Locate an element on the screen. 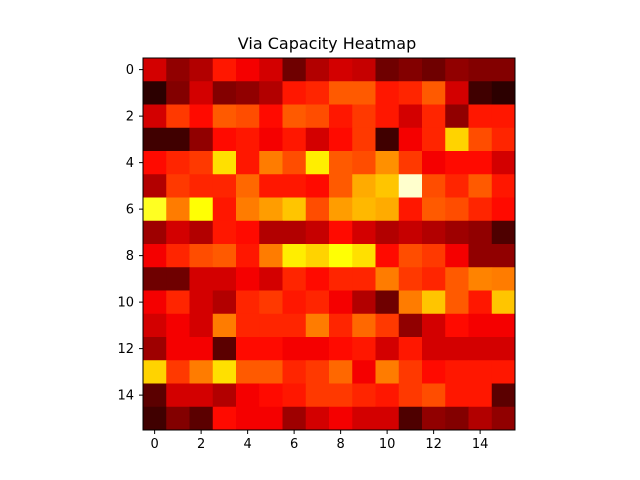  x-tick-label: 6 is located at coordinates (294, 444).